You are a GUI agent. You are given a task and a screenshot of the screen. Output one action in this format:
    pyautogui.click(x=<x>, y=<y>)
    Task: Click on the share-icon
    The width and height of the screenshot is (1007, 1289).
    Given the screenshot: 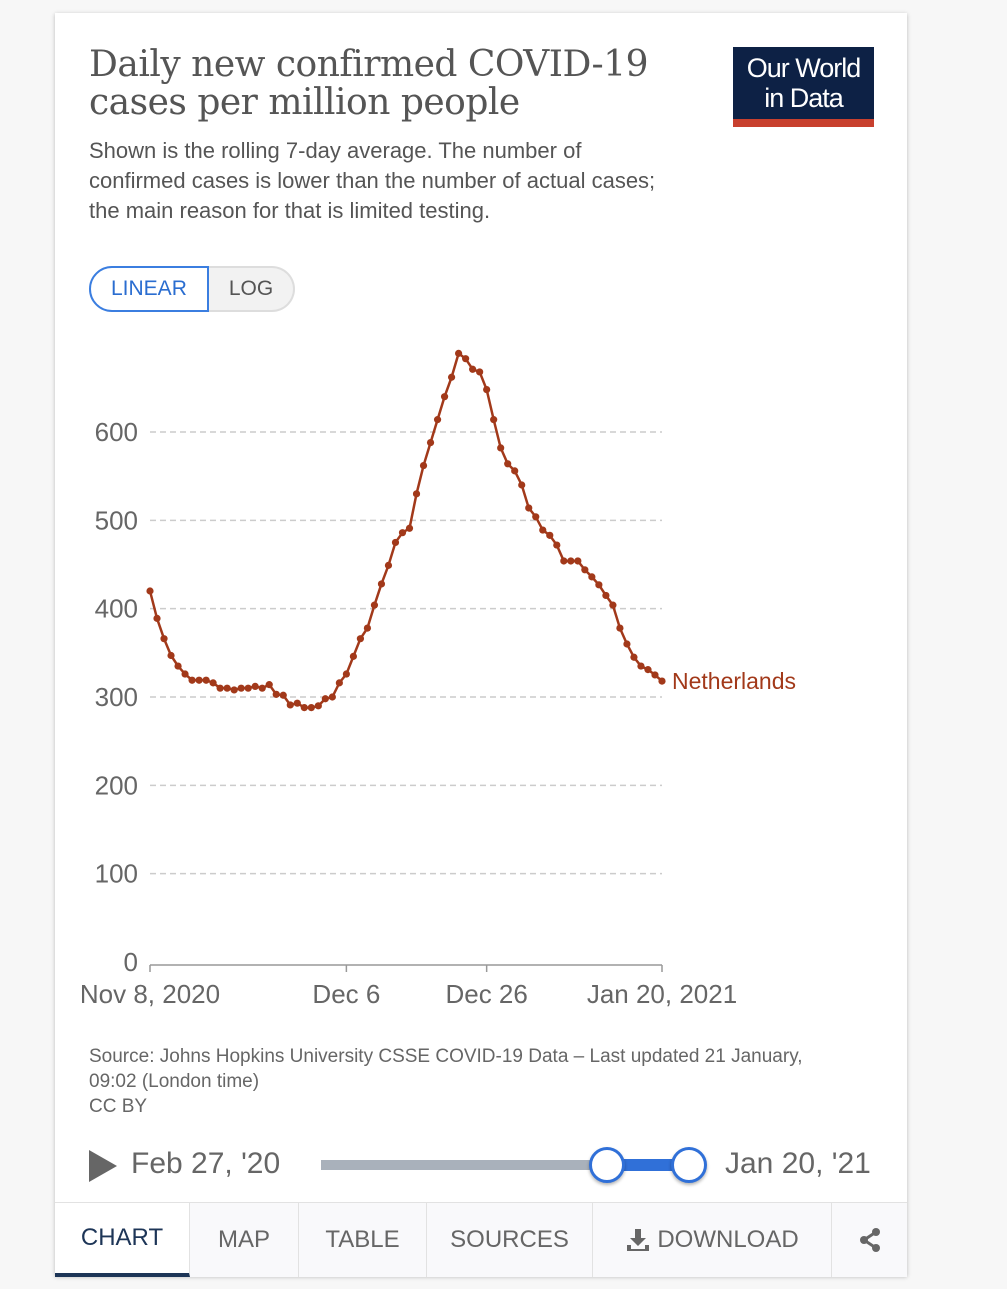 What is the action you would take?
    pyautogui.click(x=869, y=1240)
    